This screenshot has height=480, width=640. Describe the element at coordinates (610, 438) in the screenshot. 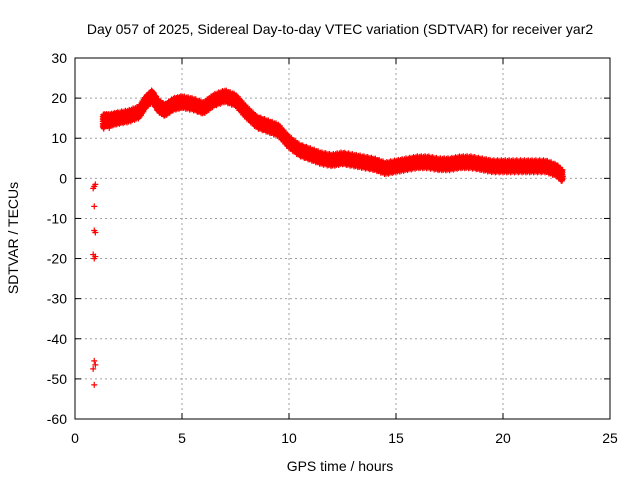

I see `x-tick-label: 25` at that location.